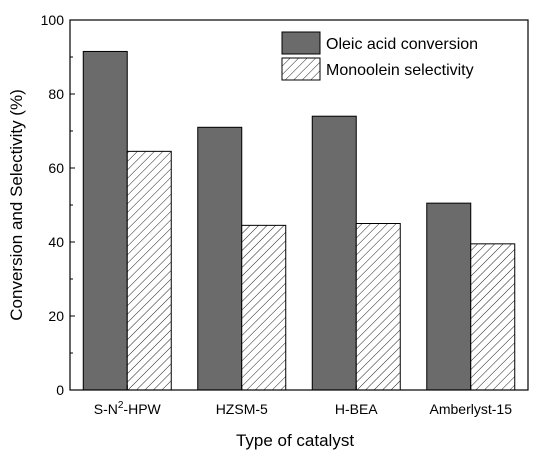  What do you see at coordinates (53, 20) in the screenshot?
I see `y-tick-label: 100` at bounding box center [53, 20].